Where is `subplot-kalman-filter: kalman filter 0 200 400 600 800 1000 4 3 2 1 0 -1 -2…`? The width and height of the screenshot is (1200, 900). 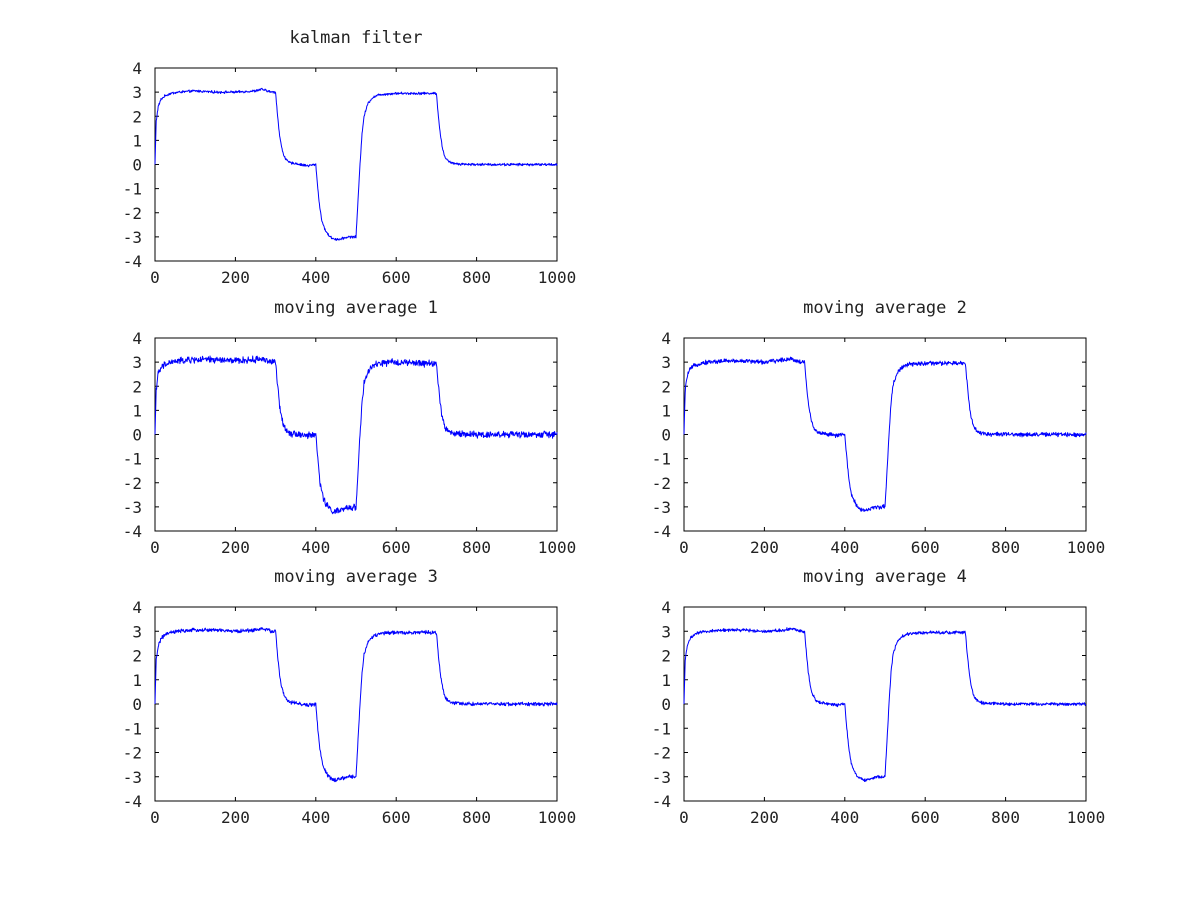
subplot-kalman-filter: kalman filter 0 200 400 600 800 1000 4 3 2 1 0 -1 -2… is located at coordinates (350, 157).